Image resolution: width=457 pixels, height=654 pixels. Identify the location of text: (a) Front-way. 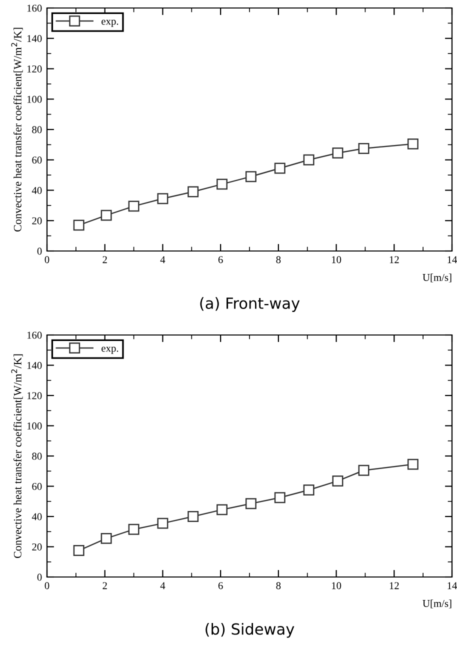
(250, 304).